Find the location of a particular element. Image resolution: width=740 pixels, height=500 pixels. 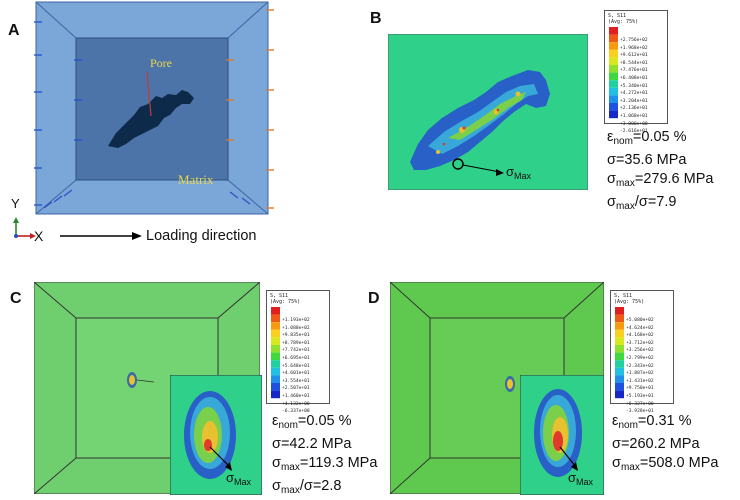

legend-tick-label: +5.193e+01 is located at coordinates (640, 396).